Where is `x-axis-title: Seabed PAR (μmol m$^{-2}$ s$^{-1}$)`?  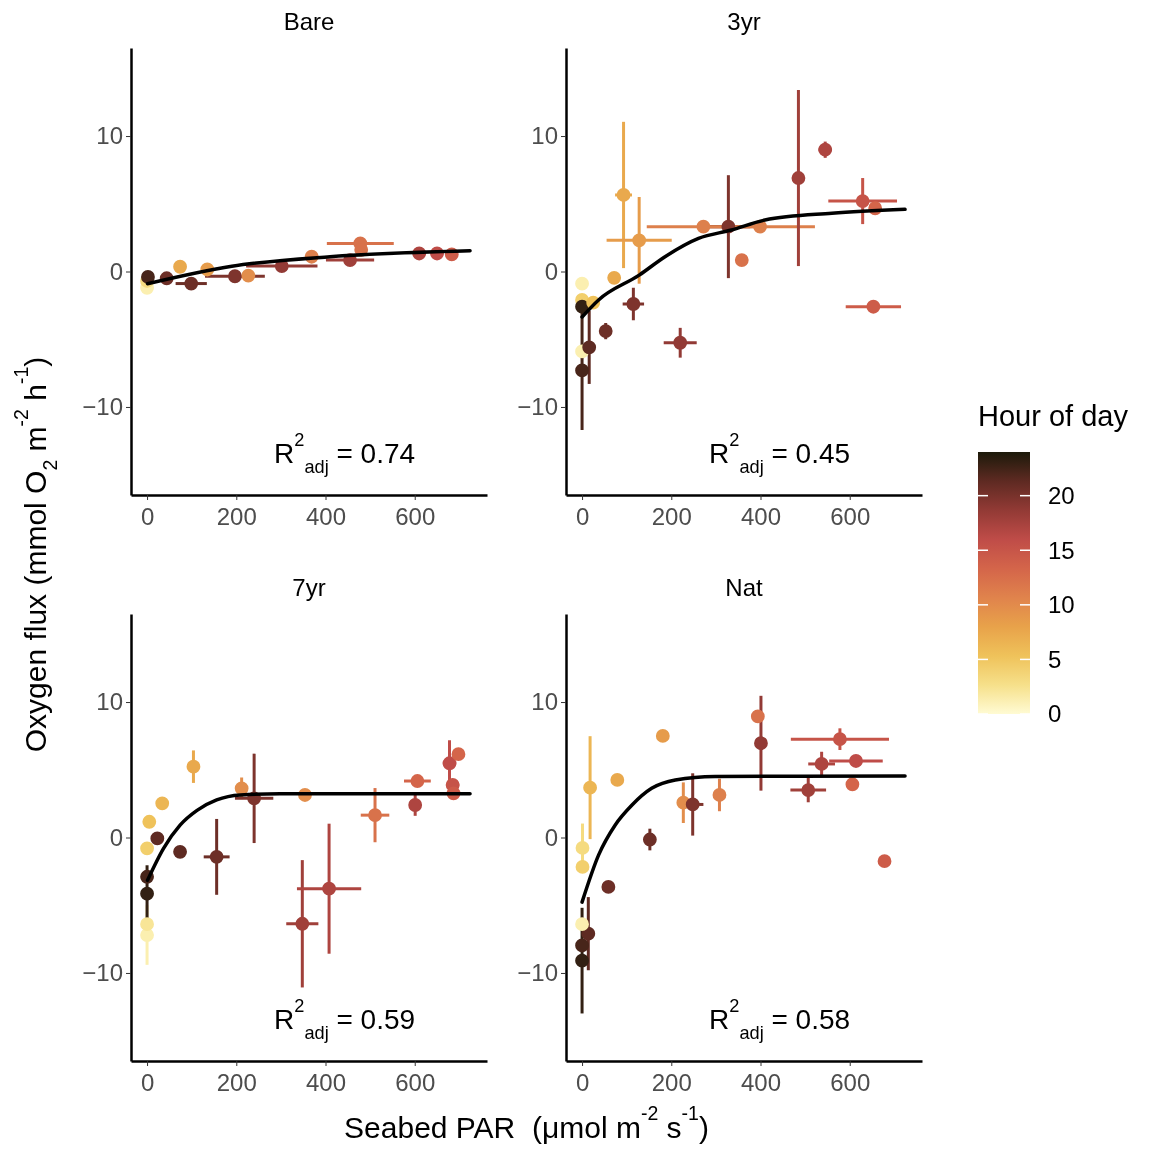
x-axis-title: Seabed PAR (μmol m$^{-2}$ s$^{-1}$) is located at coordinates (526, 1123).